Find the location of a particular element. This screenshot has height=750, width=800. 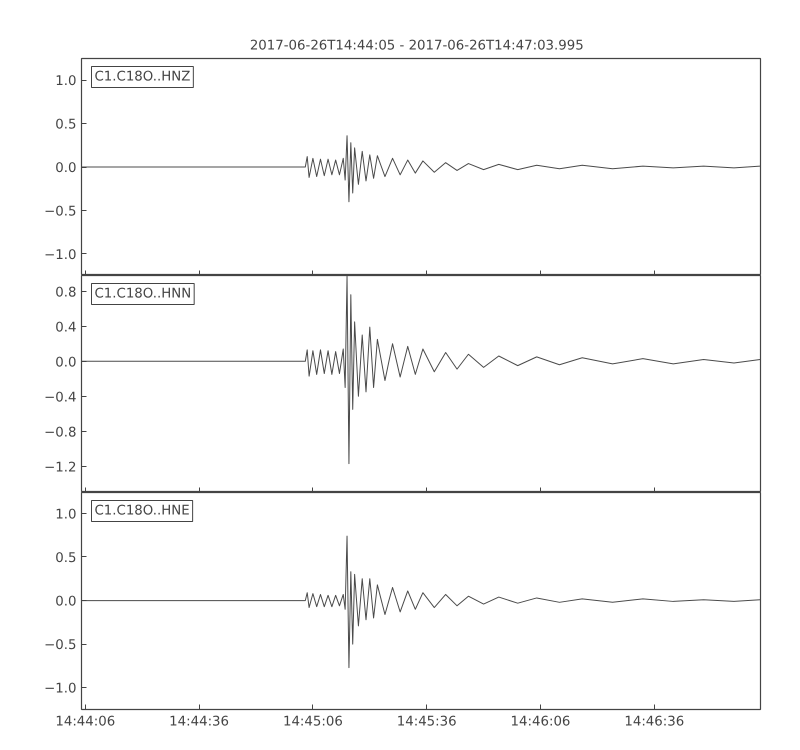

chart-title: 2017-06-26T14:44:05 - 2017-06-26T14:47:03.995 is located at coordinates (417, 46).